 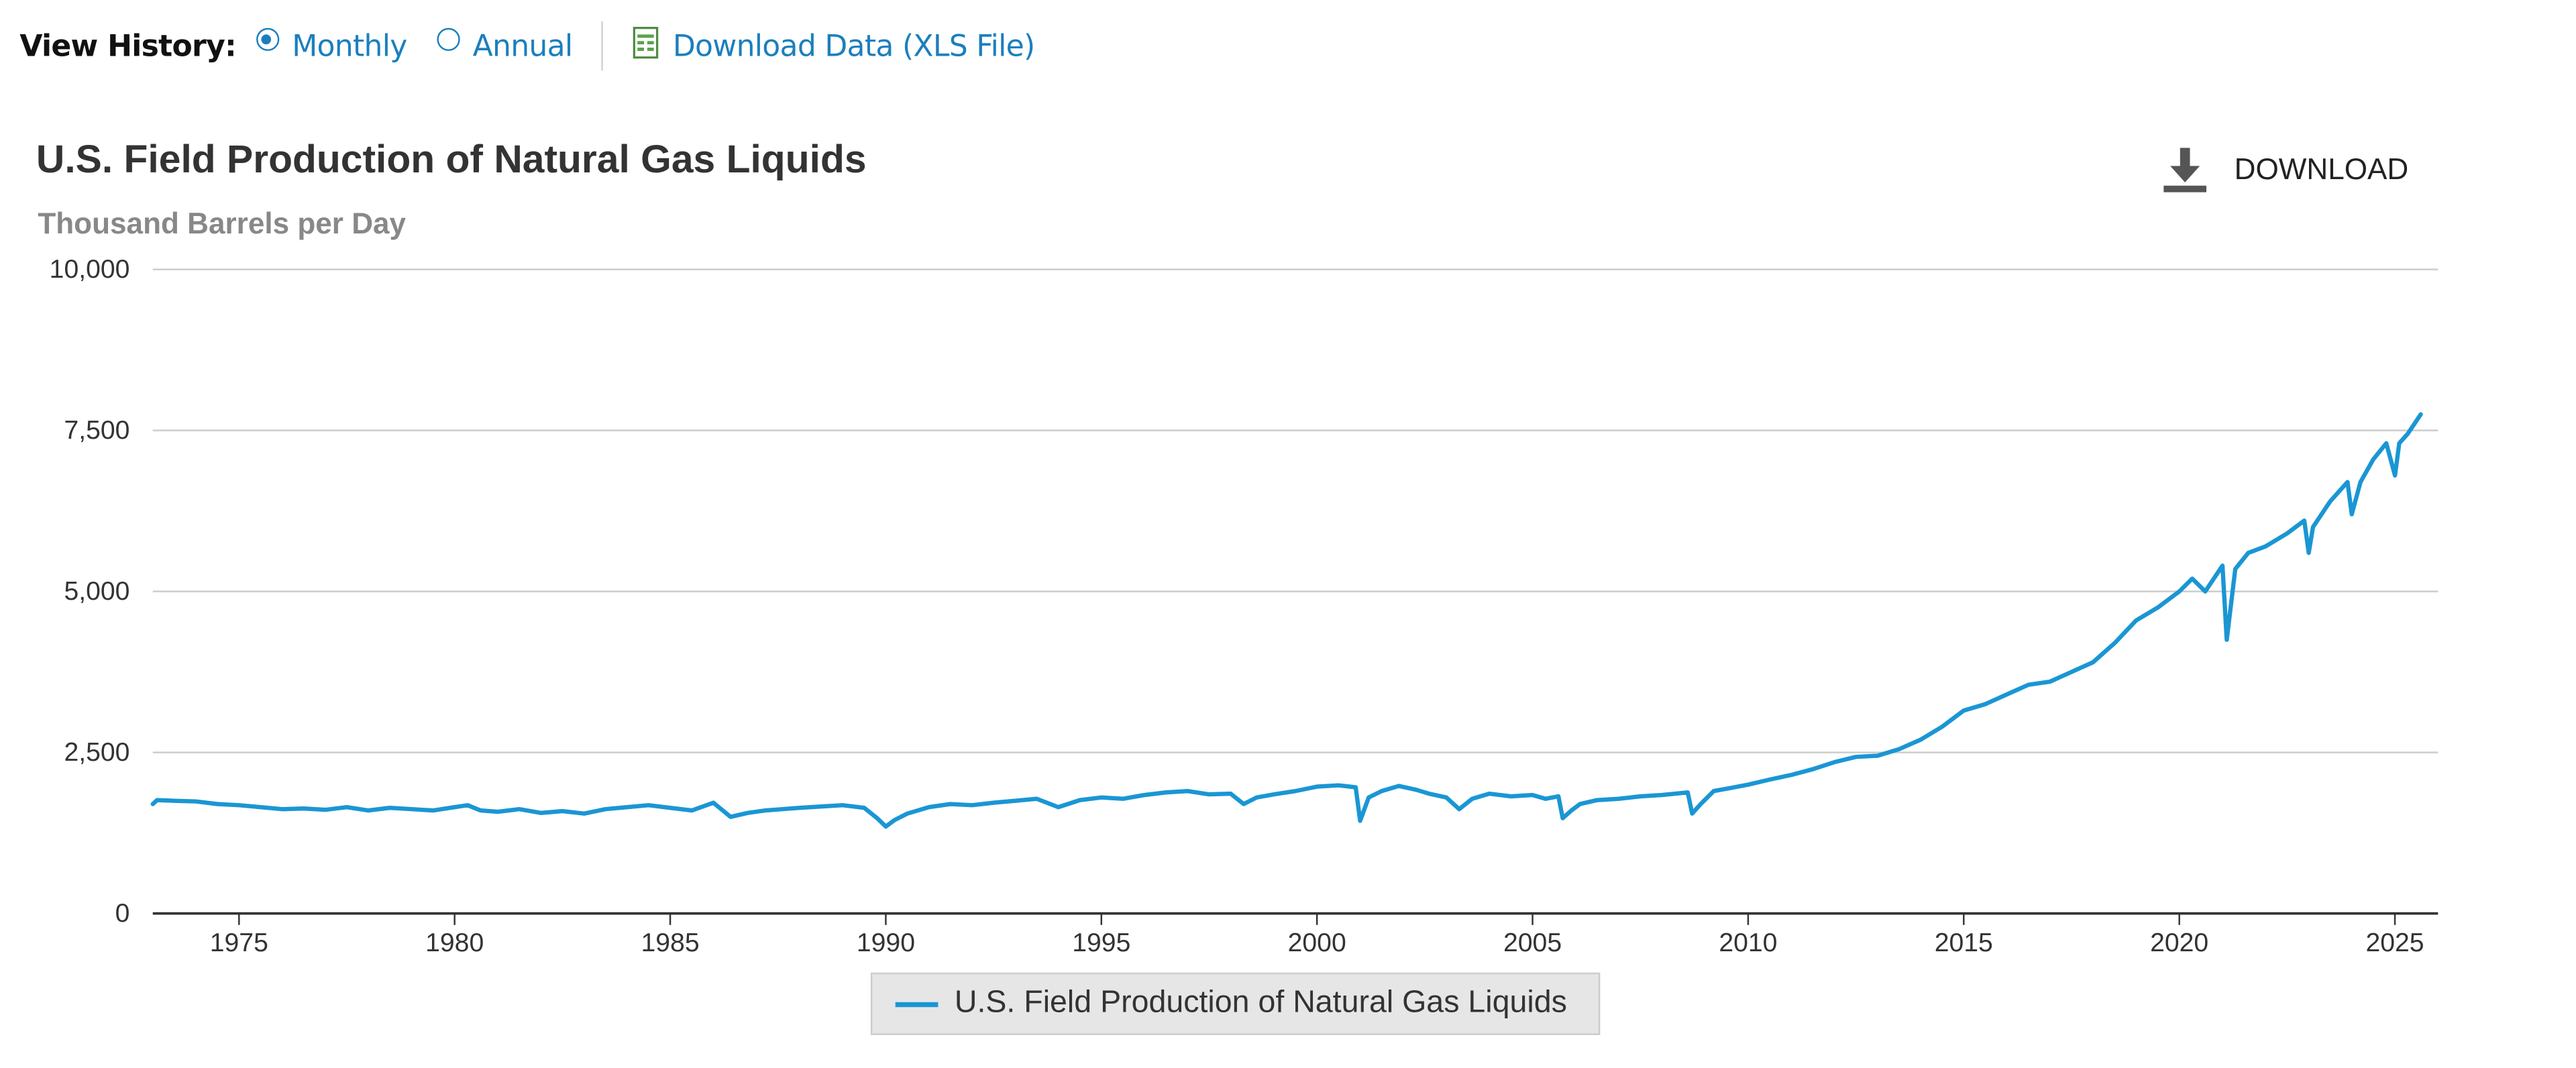 I want to click on annual-radio-button, so click(x=448, y=39).